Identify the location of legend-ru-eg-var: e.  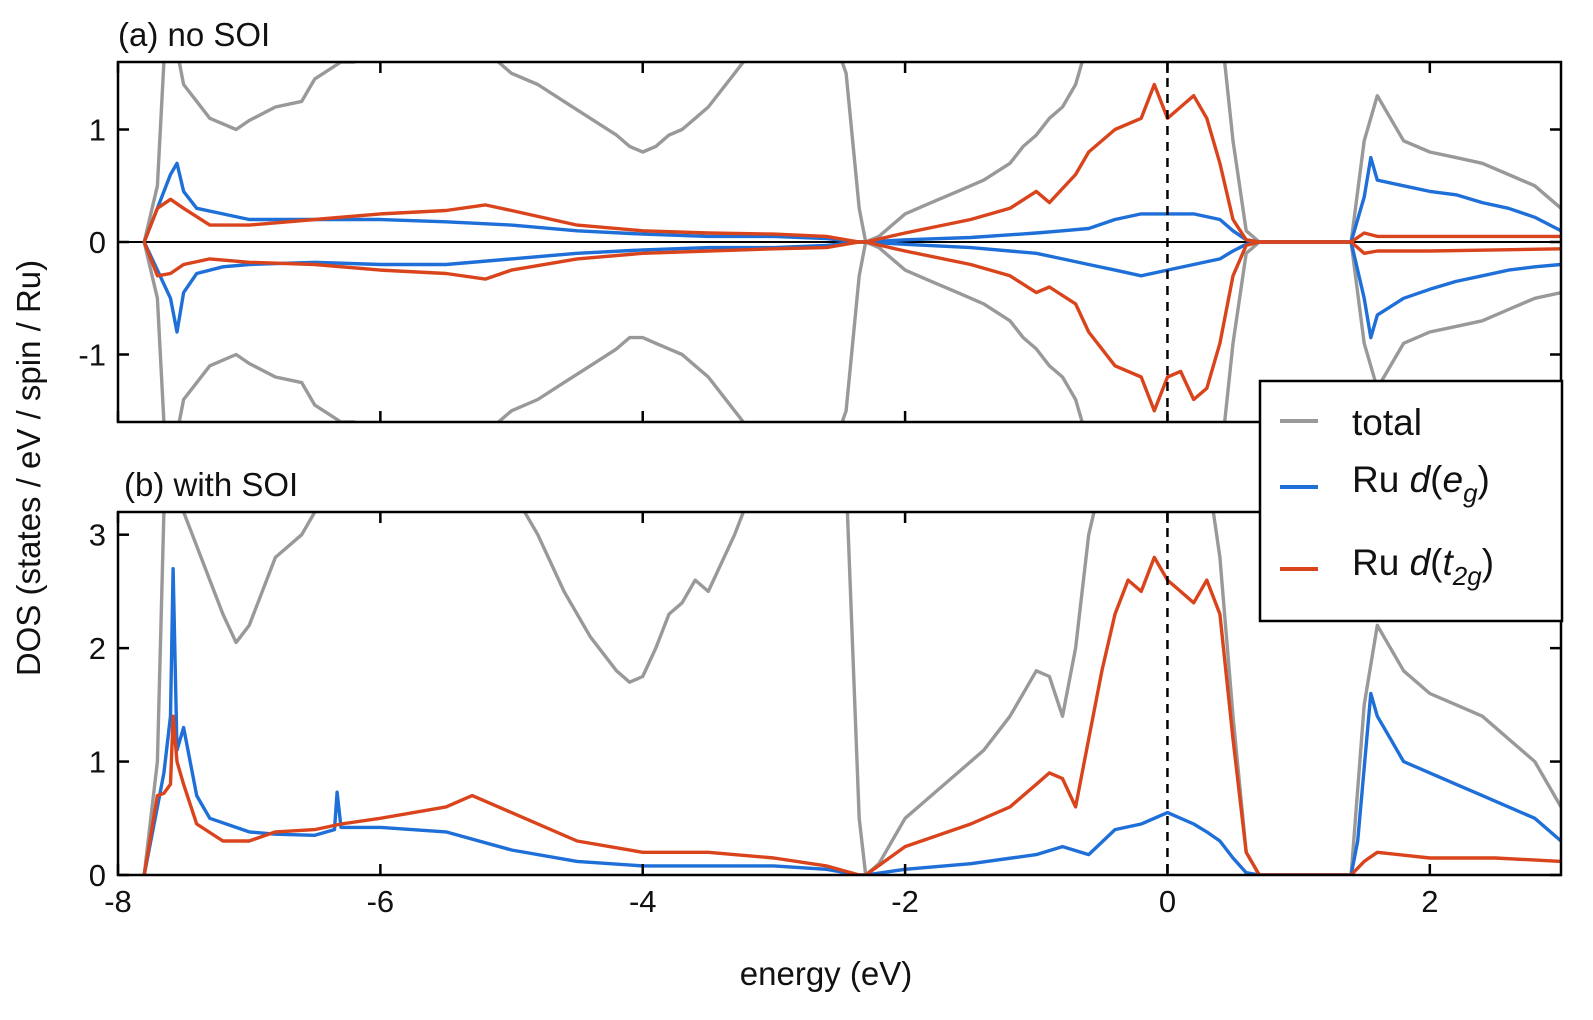
(1452, 479).